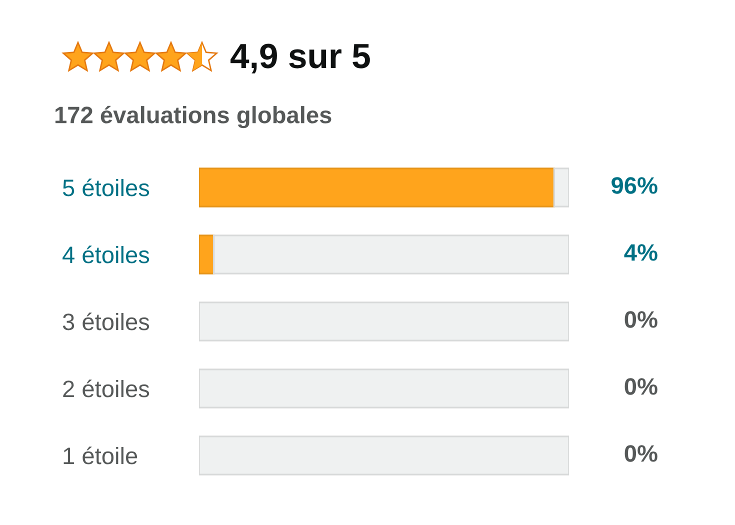 The height and width of the screenshot is (525, 735). I want to click on data-label: 96%, so click(635, 185).